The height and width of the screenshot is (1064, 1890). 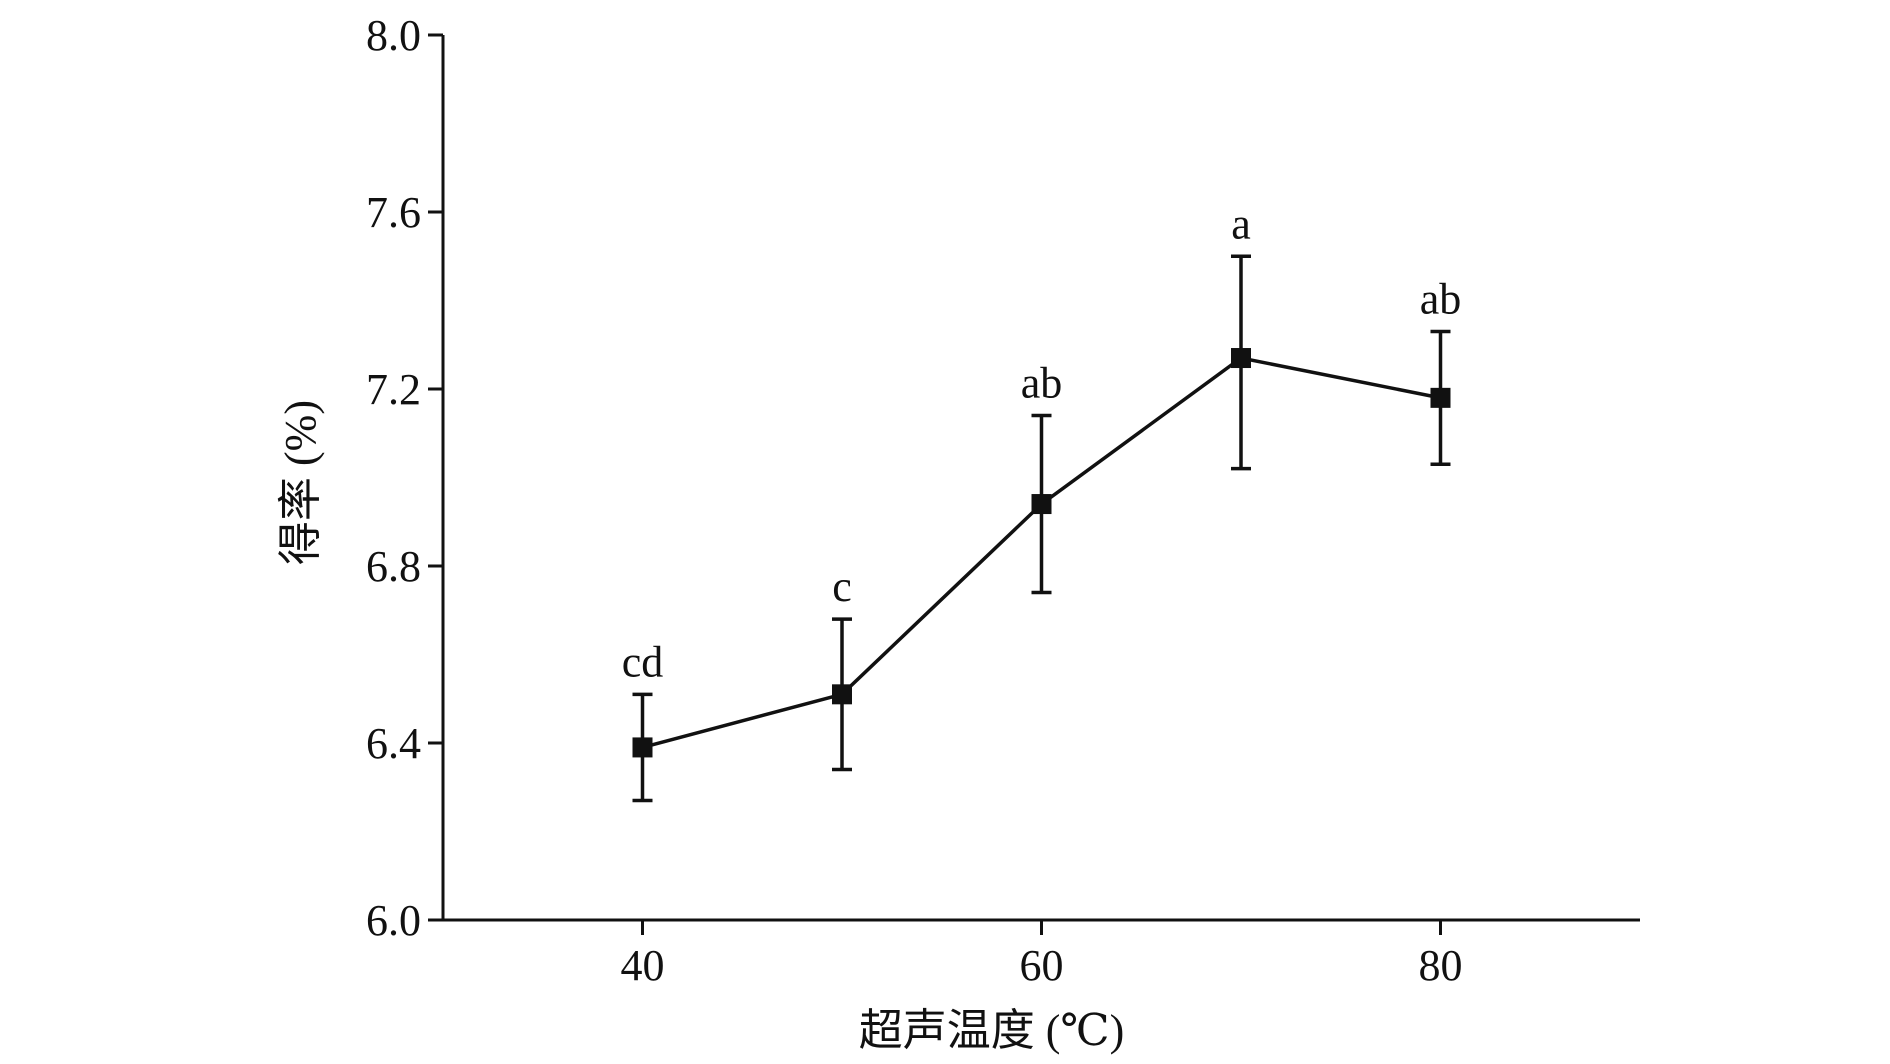 What do you see at coordinates (393, 743) in the screenshot?
I see `y-tick-label: 6.4` at bounding box center [393, 743].